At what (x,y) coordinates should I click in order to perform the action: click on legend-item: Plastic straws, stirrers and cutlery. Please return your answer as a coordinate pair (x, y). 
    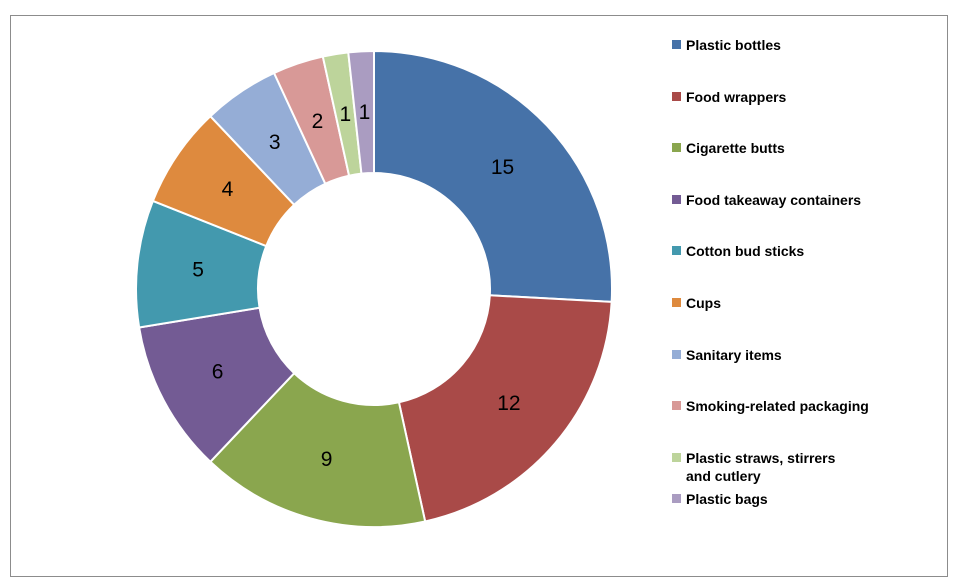
    Looking at the image, I should click on (753, 467).